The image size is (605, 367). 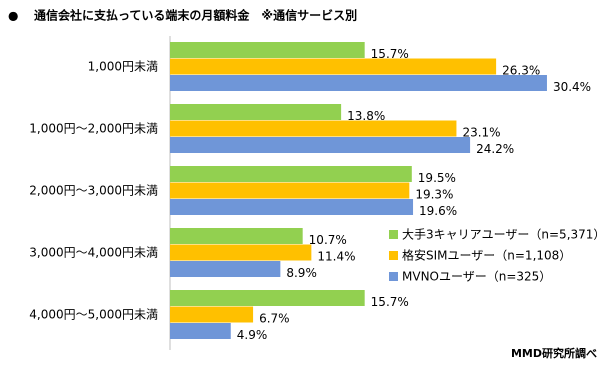 I want to click on legend-label: 格安SIMユーザー（n=1,108）, so click(x=486, y=255).